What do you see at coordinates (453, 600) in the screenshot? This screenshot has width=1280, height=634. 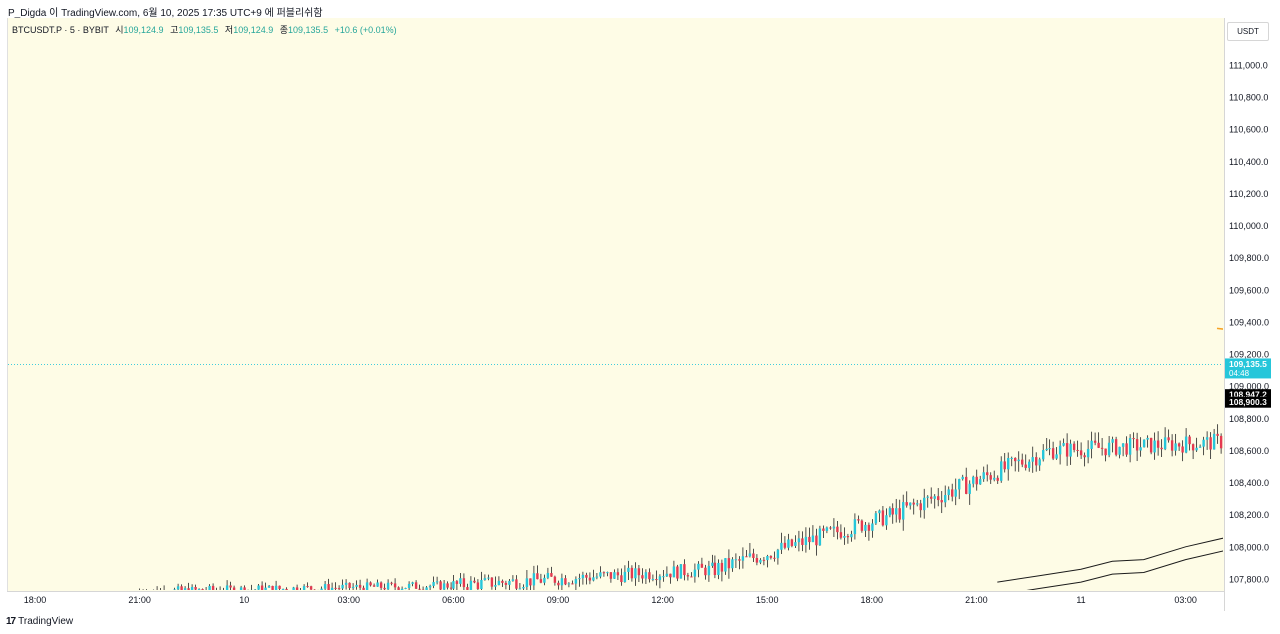 I see `x-tick-label: 06:00` at bounding box center [453, 600].